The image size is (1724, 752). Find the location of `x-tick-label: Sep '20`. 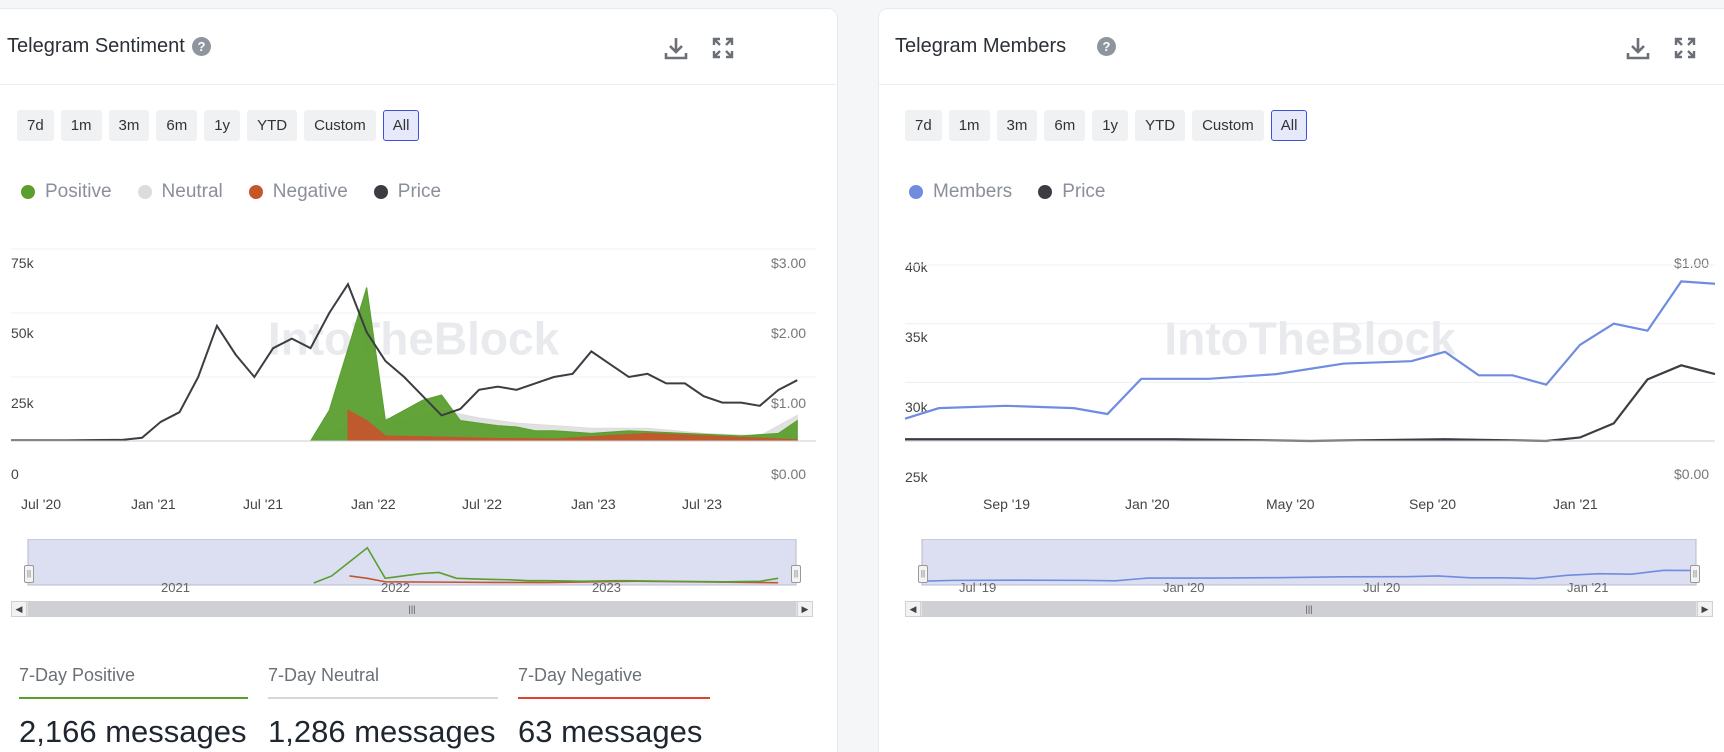

x-tick-label: Sep '20 is located at coordinates (1433, 504).